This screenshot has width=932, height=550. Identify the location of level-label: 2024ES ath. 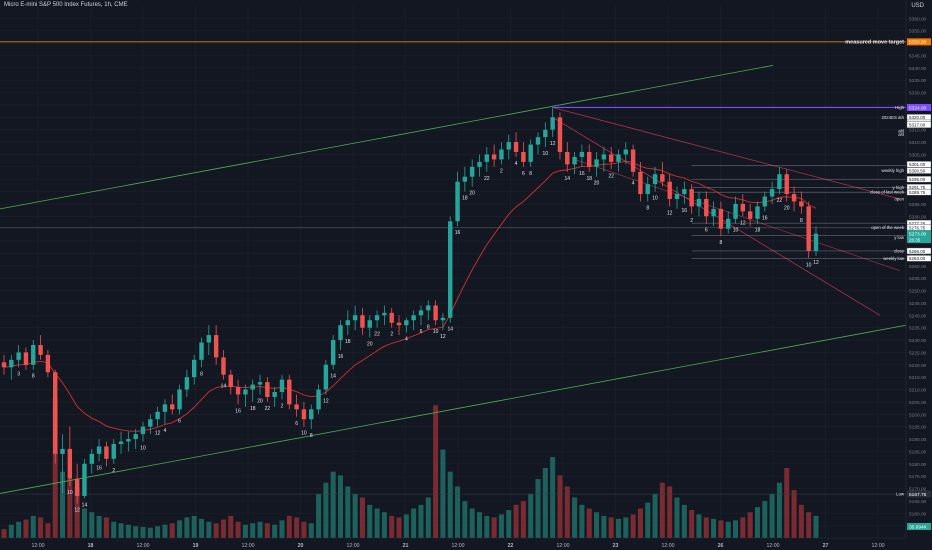
(893, 117).